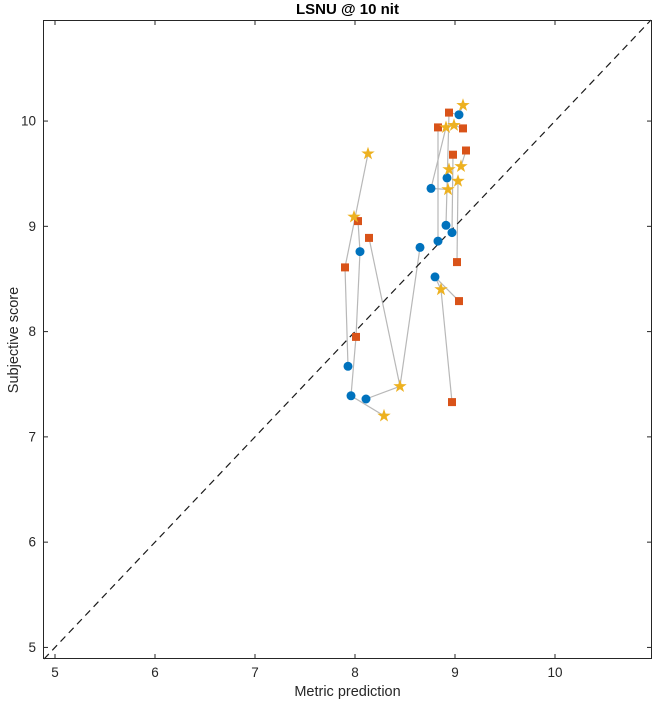  I want to click on y-tick-label: 5, so click(32, 647).